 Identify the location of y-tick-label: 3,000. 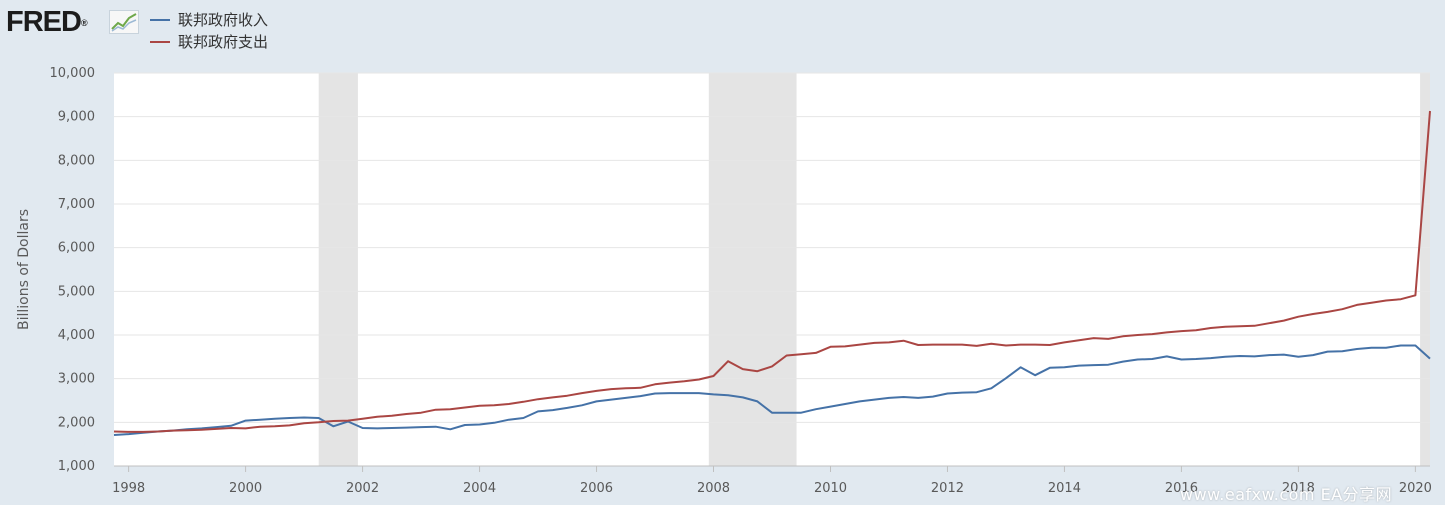
(76, 379).